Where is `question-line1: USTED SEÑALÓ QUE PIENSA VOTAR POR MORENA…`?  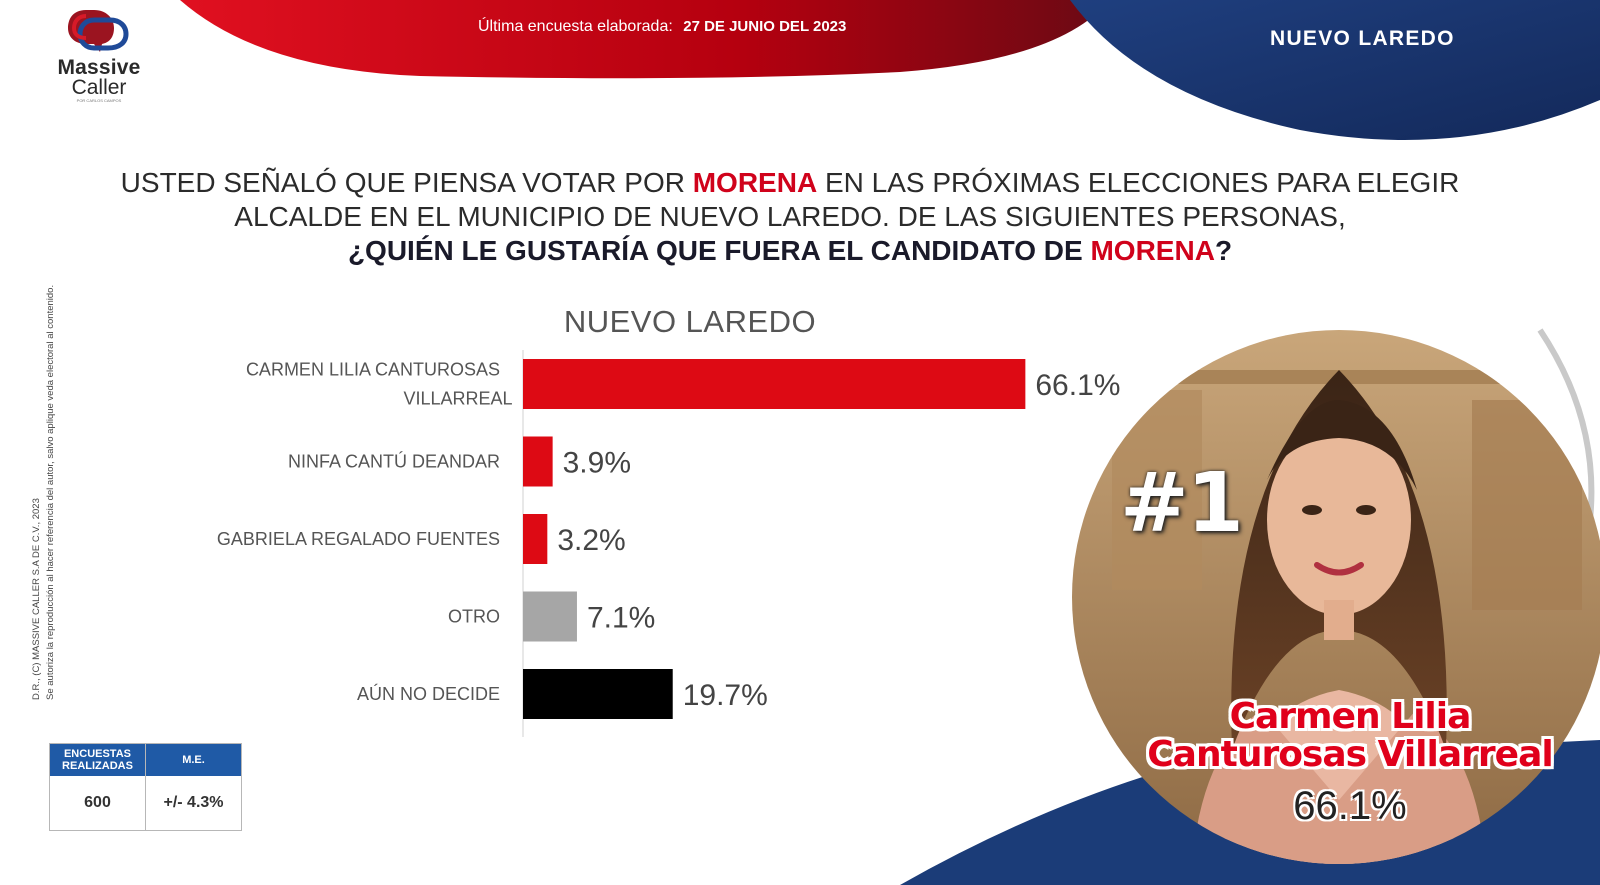 question-line1: USTED SEÑALÓ QUE PIENSA VOTAR POR MORENA… is located at coordinates (790, 183).